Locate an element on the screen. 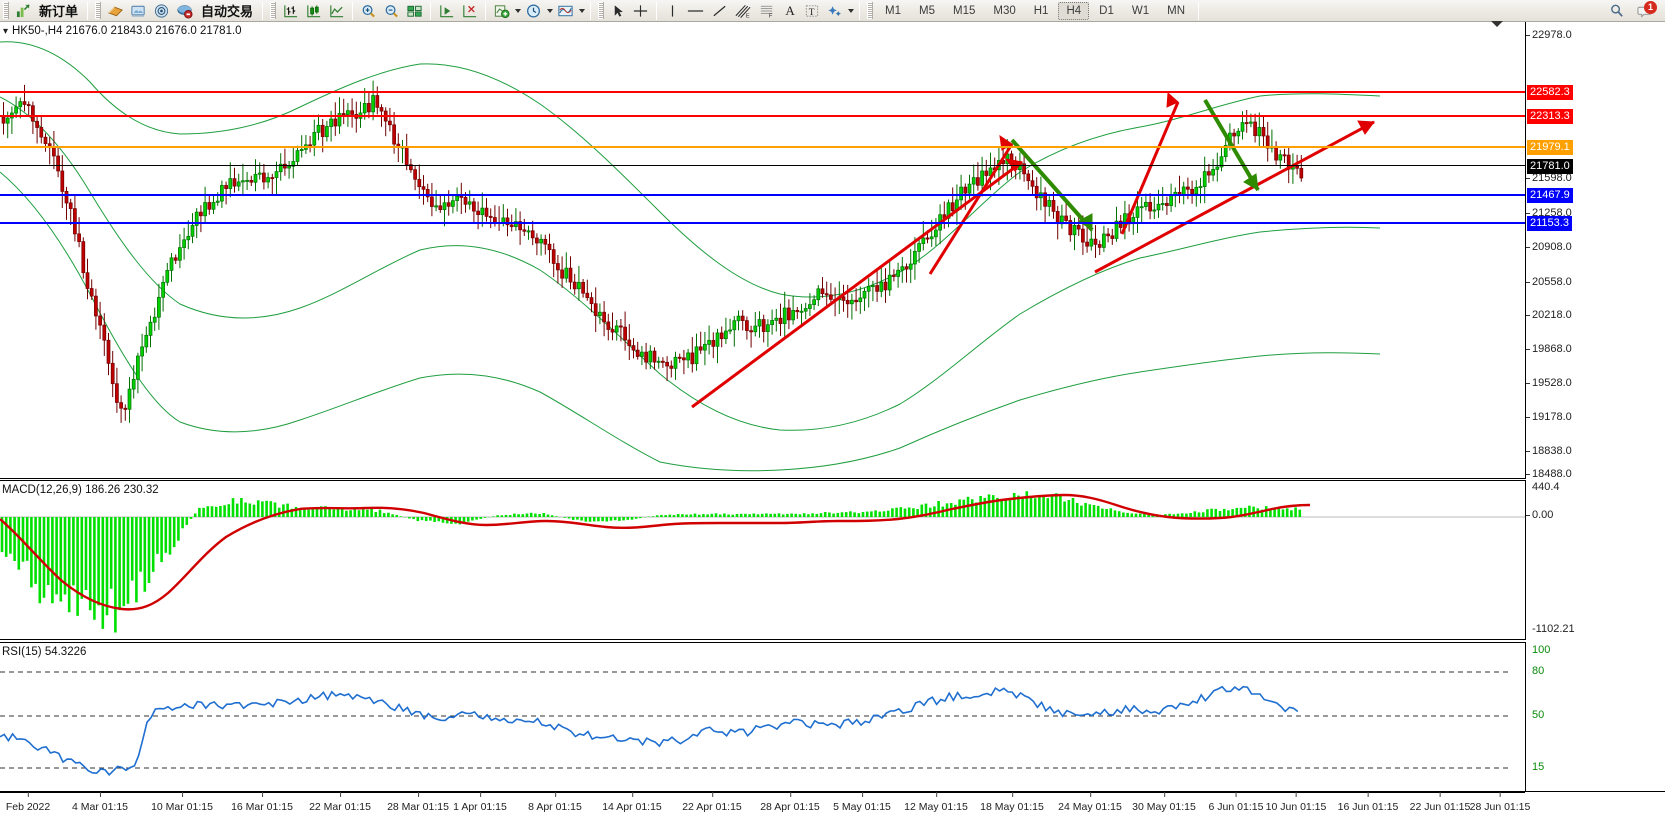 This screenshot has width=1665, height=822. macd-axis: 440.4 0.00 -1102.21 is located at coordinates (1595, 560).